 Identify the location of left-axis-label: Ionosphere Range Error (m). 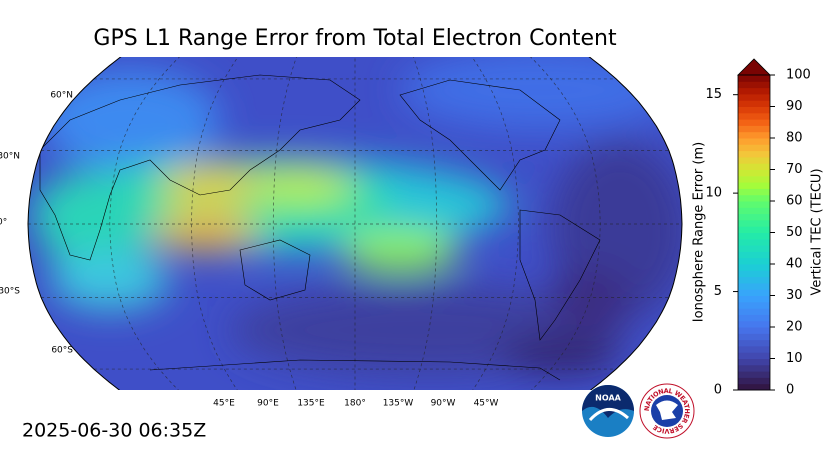
(699, 232).